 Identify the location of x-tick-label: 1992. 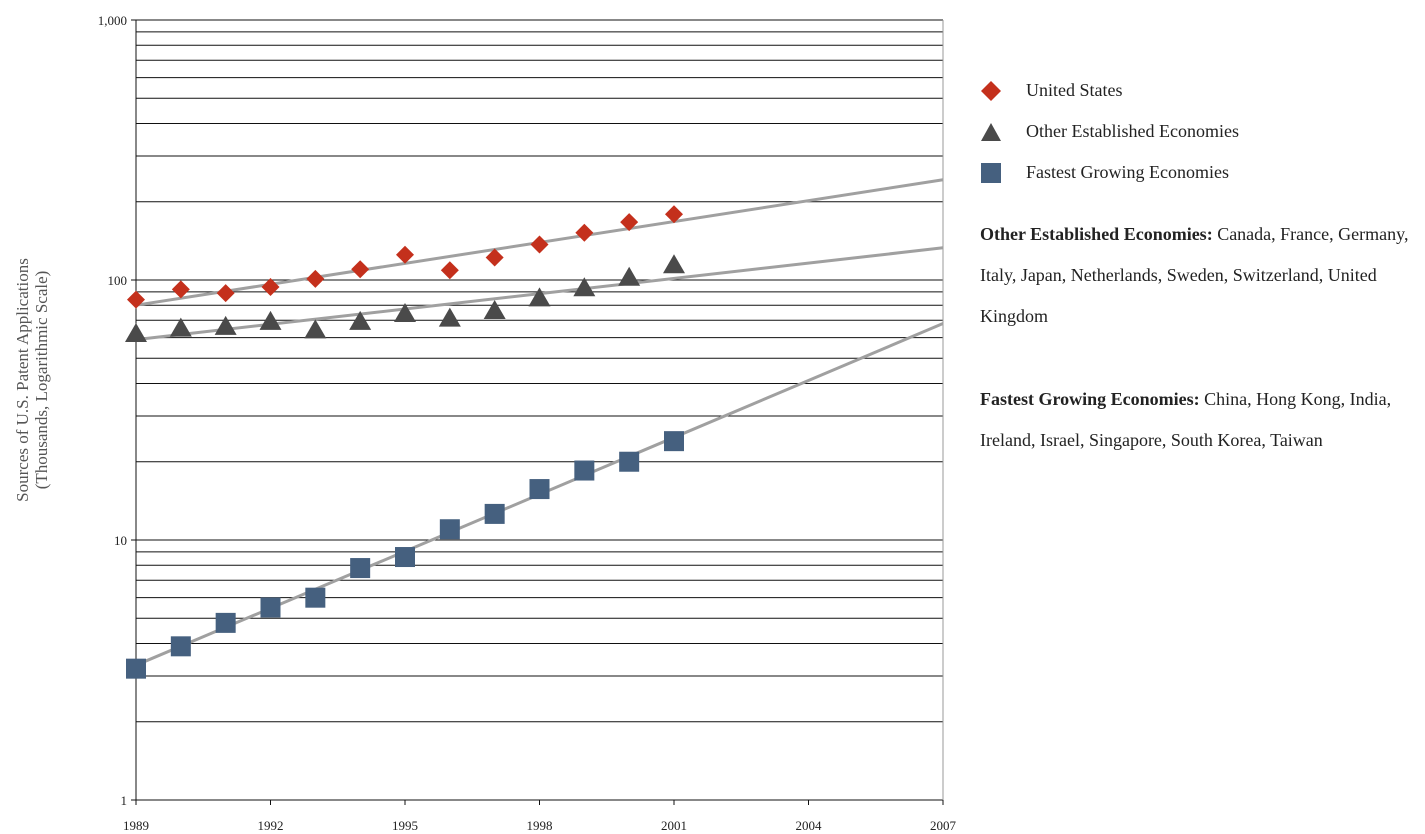
(271, 825).